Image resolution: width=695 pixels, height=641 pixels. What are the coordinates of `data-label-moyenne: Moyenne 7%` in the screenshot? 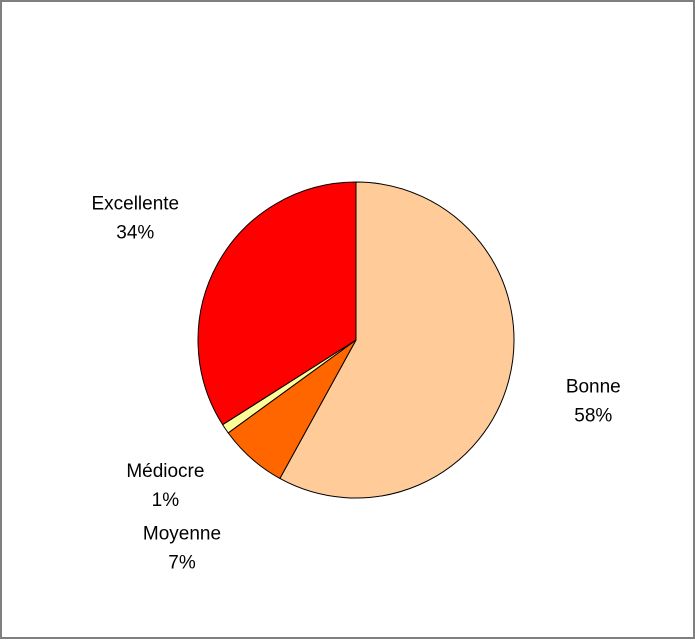 It's located at (182, 548).